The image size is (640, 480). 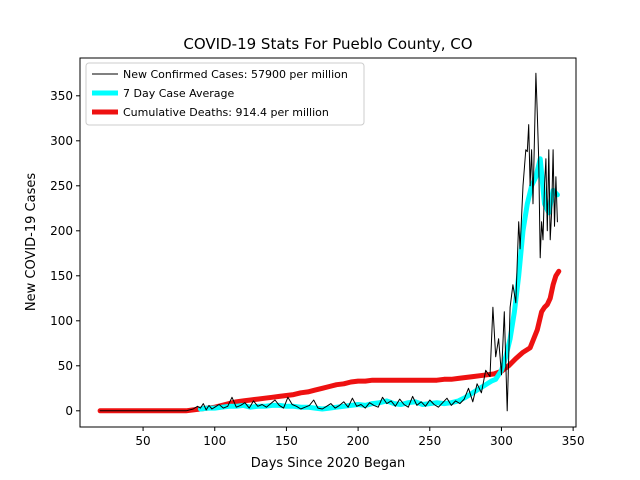 I want to click on y-tick-label: 200, so click(x=61, y=231).